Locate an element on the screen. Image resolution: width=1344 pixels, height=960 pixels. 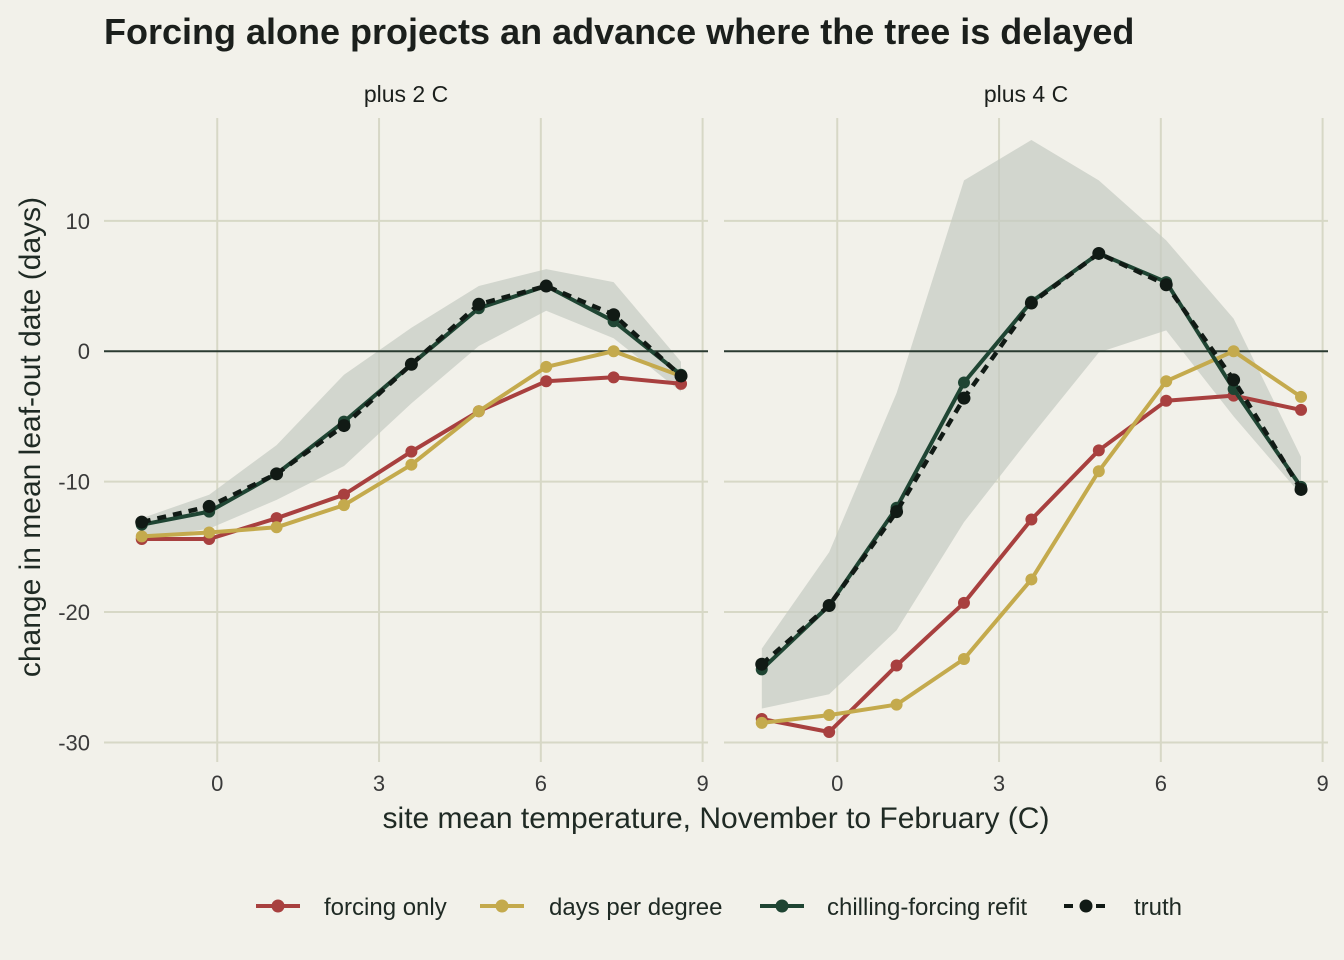
legend-label: chilling-forcing refit is located at coordinates (927, 907).